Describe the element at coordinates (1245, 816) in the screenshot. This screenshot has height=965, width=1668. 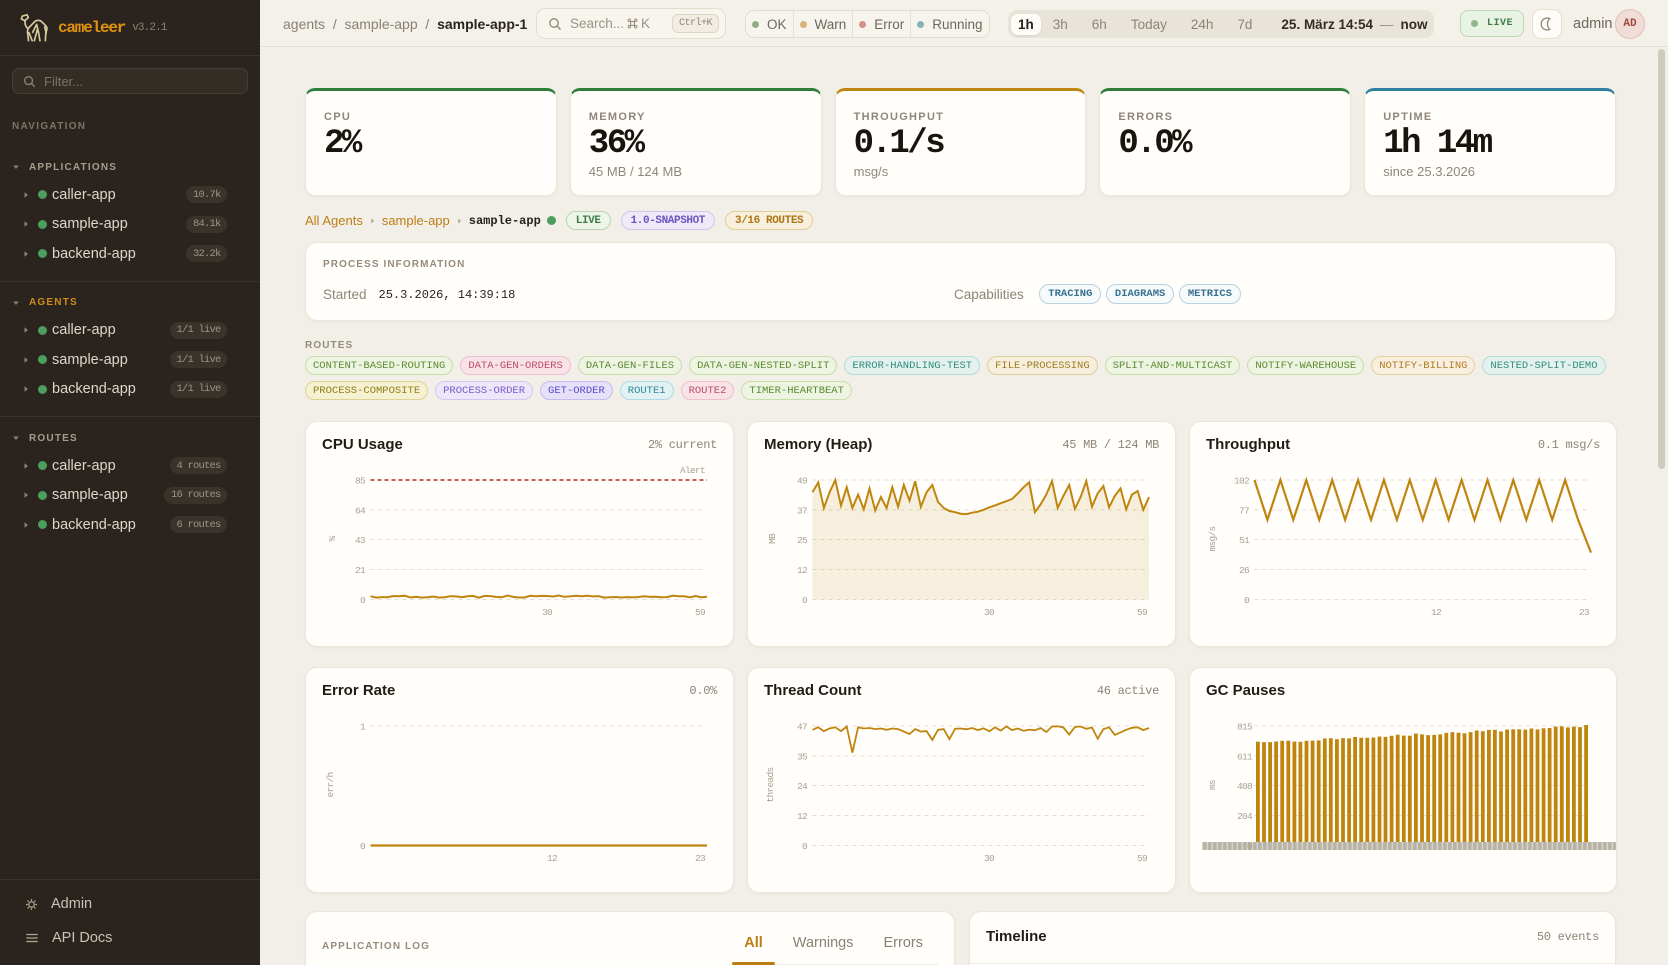
I see `svg-text: 204` at that location.